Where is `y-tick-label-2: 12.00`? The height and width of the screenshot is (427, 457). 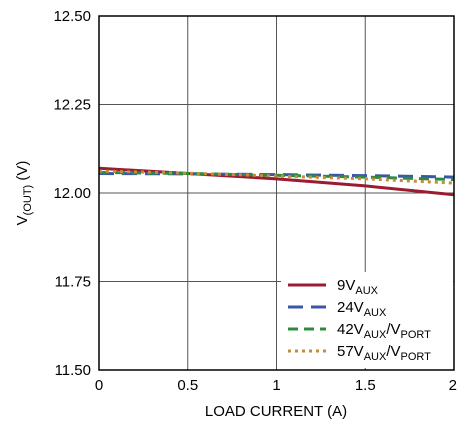 y-tick-label-2: 12.00 is located at coordinates (72, 193).